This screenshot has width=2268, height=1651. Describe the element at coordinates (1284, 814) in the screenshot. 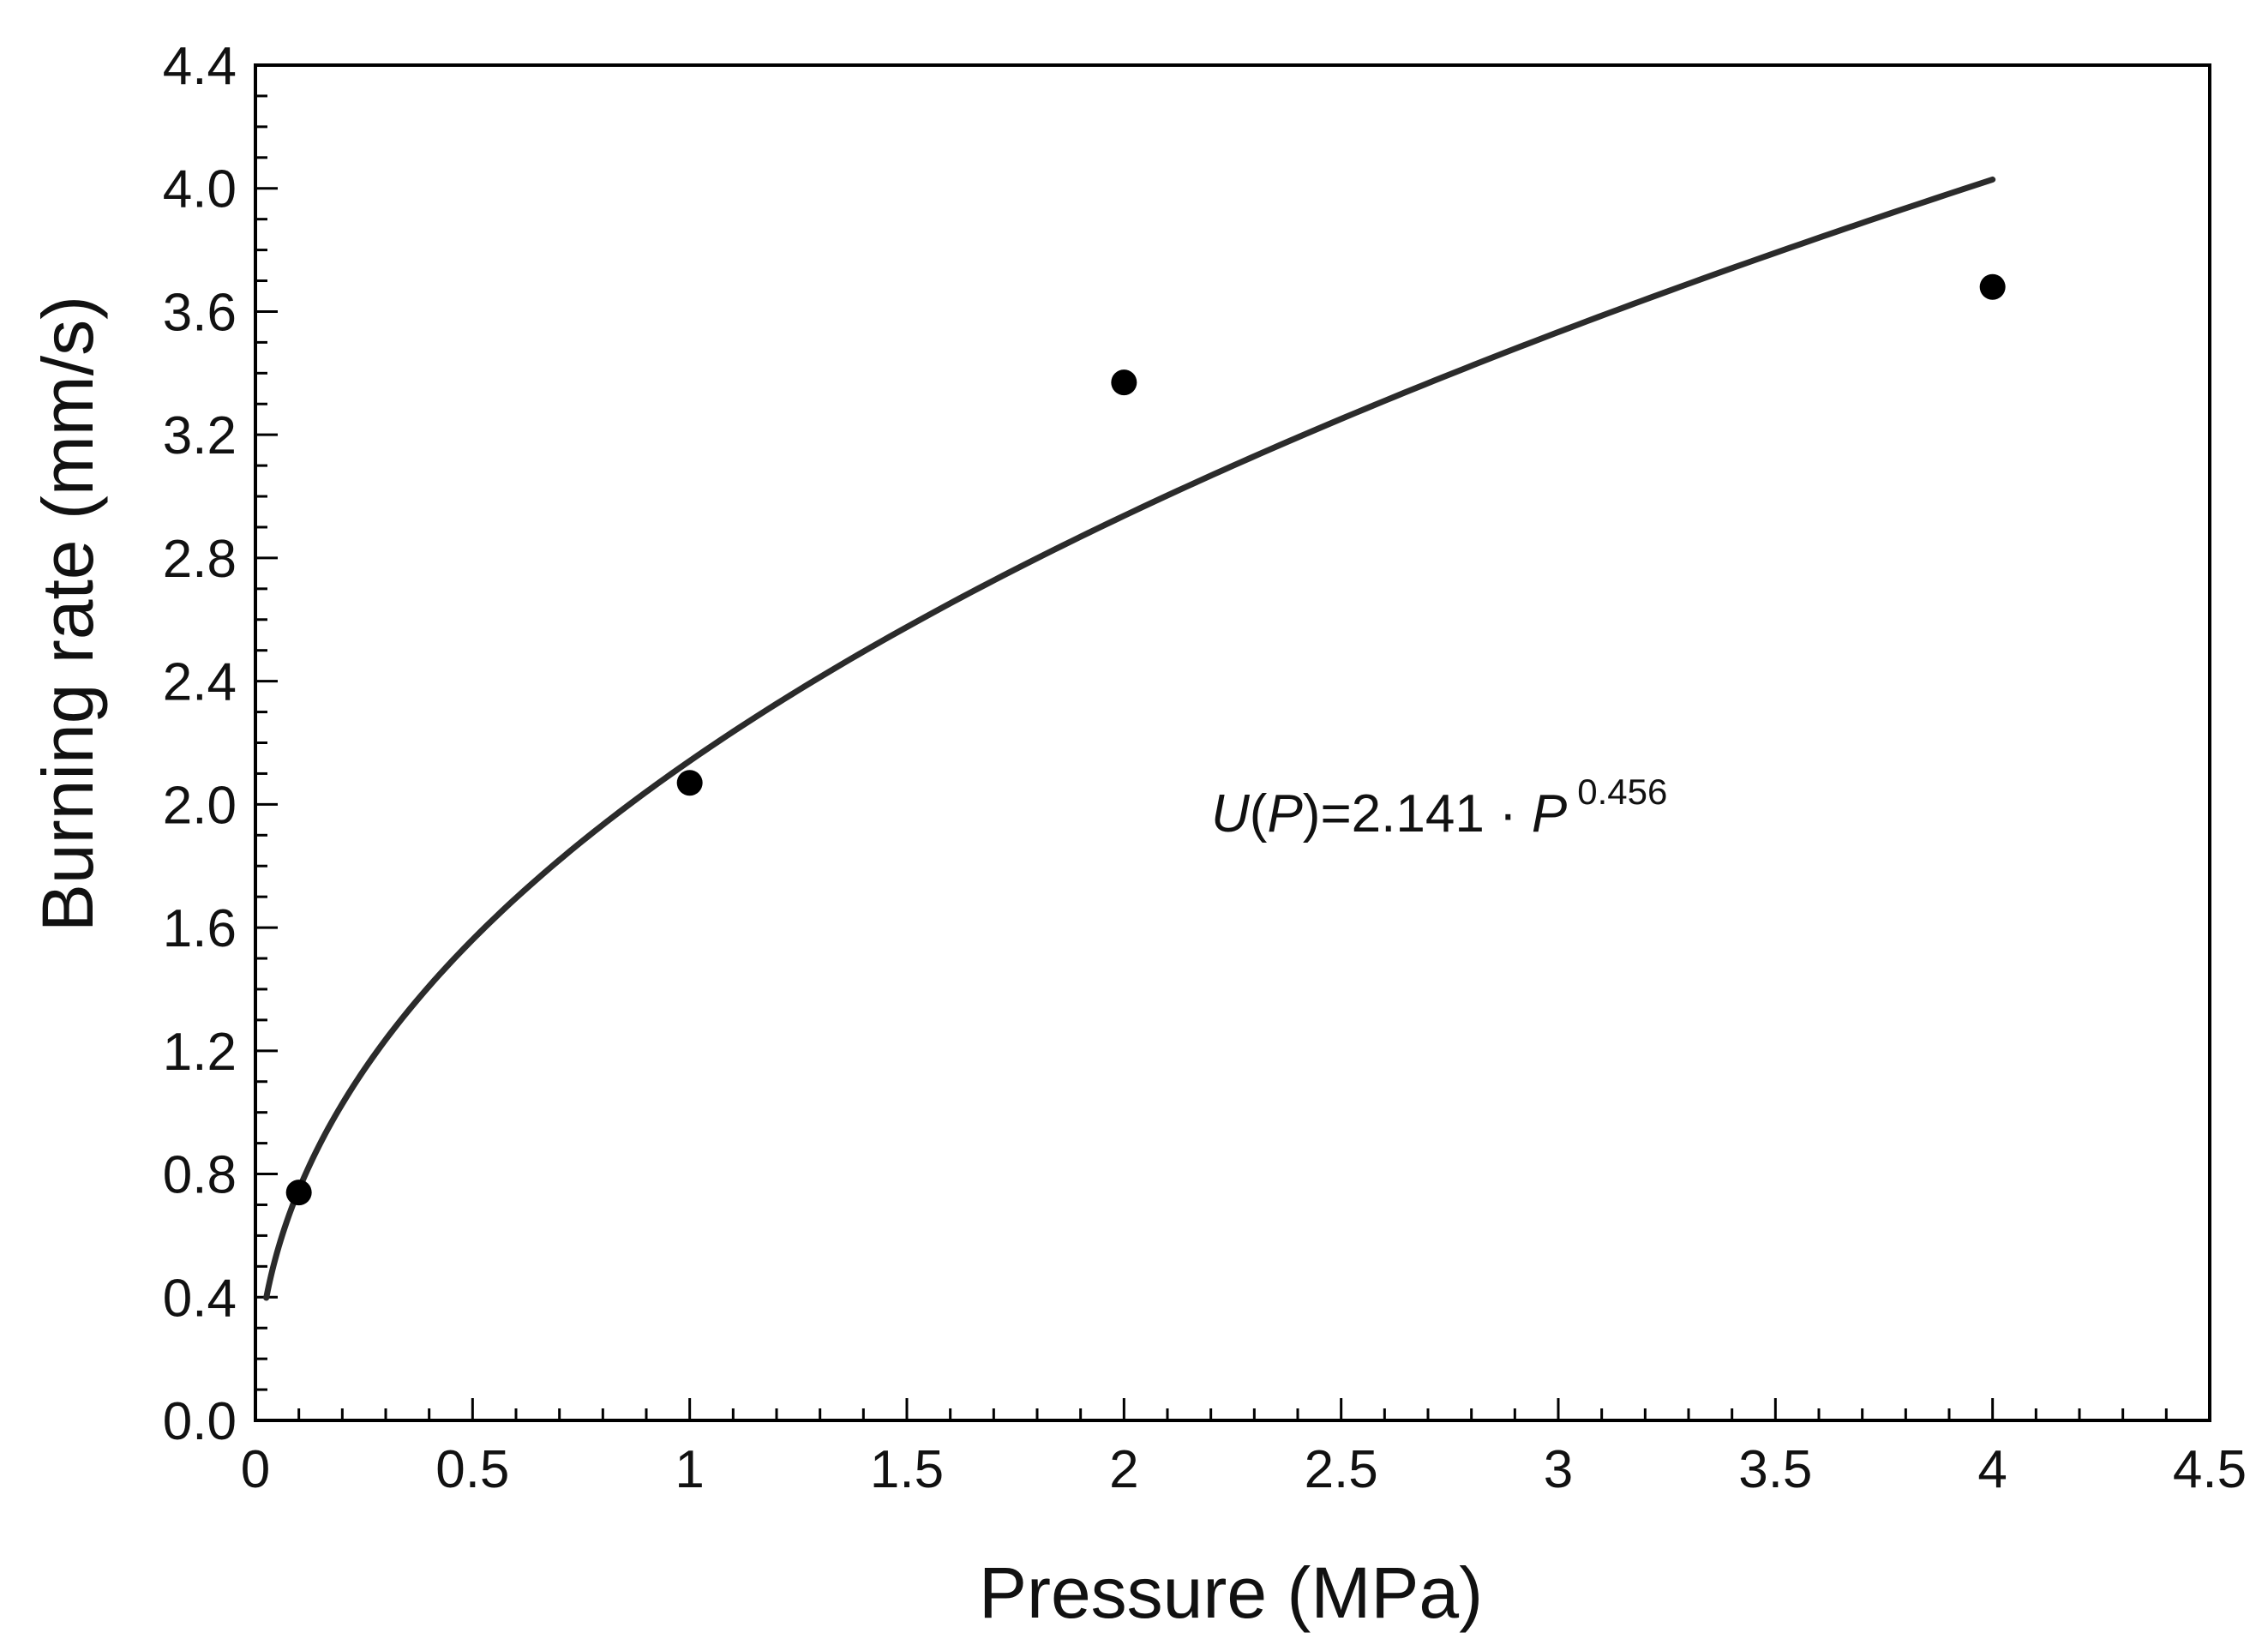

I see `fit-equation-p: P` at that location.